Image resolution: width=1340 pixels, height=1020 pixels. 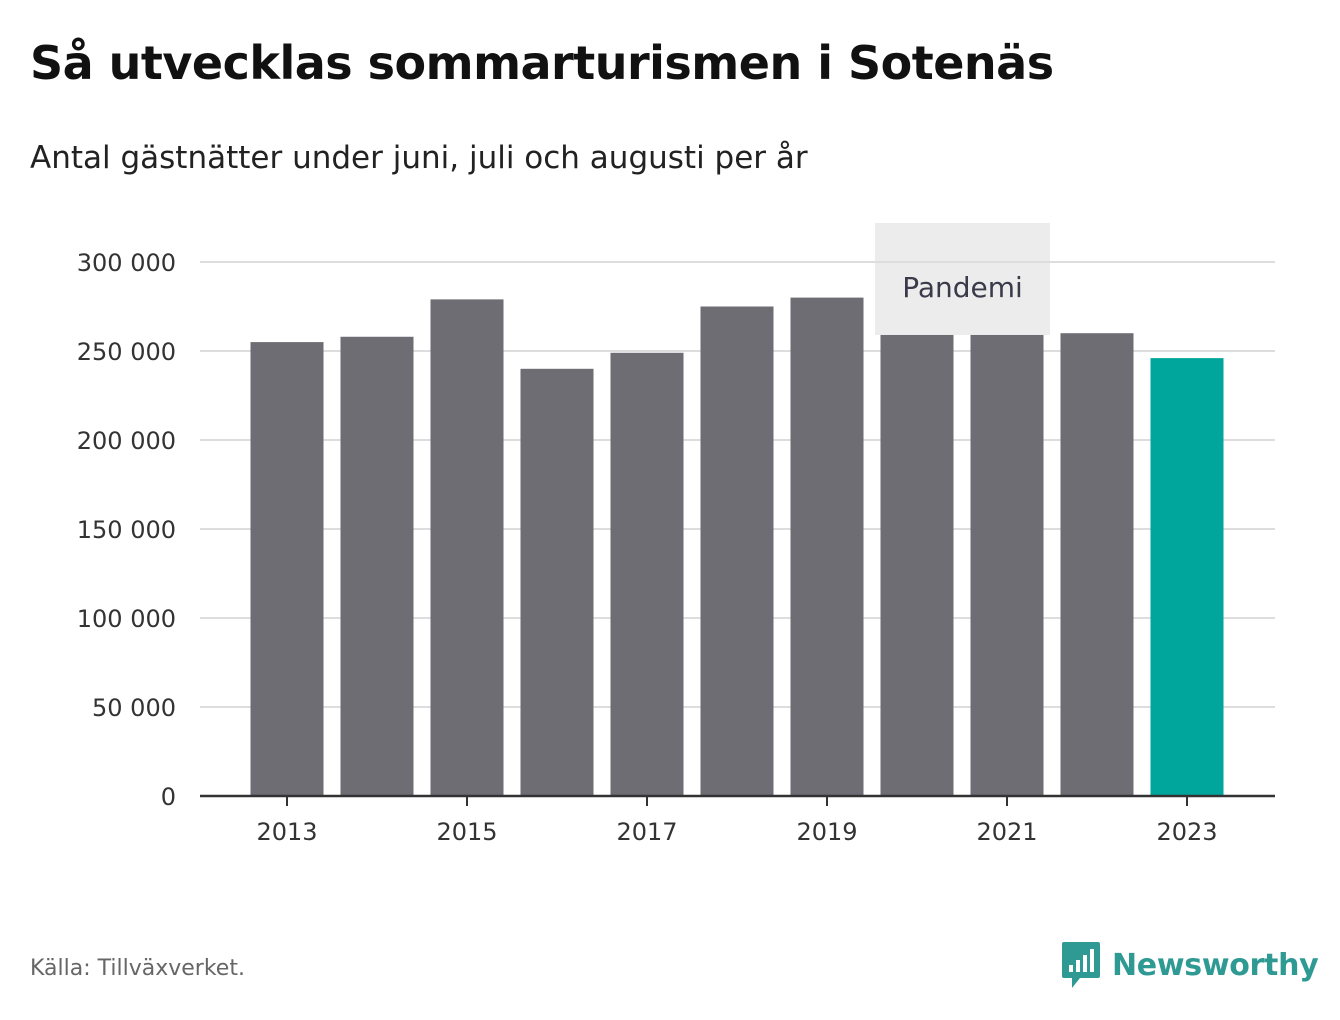 I want to click on brand-name: Newsworthy, so click(x=1215, y=965).